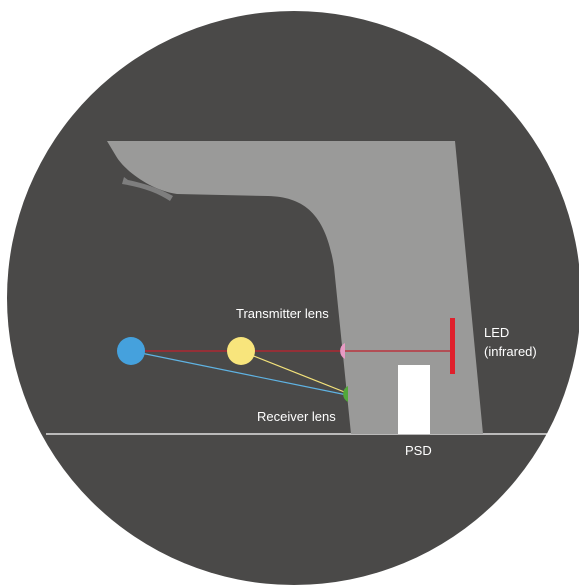  Describe the element at coordinates (418, 450) in the screenshot. I see `psd-label: PSD` at that location.